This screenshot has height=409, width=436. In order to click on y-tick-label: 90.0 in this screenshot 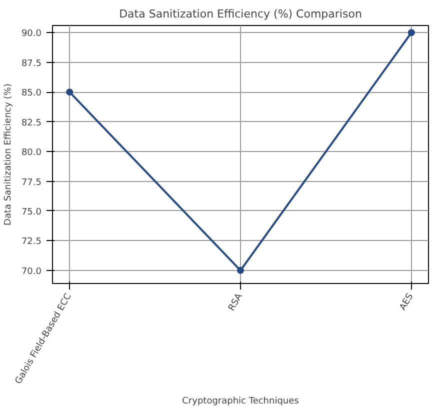, I will do `click(31, 34)`.